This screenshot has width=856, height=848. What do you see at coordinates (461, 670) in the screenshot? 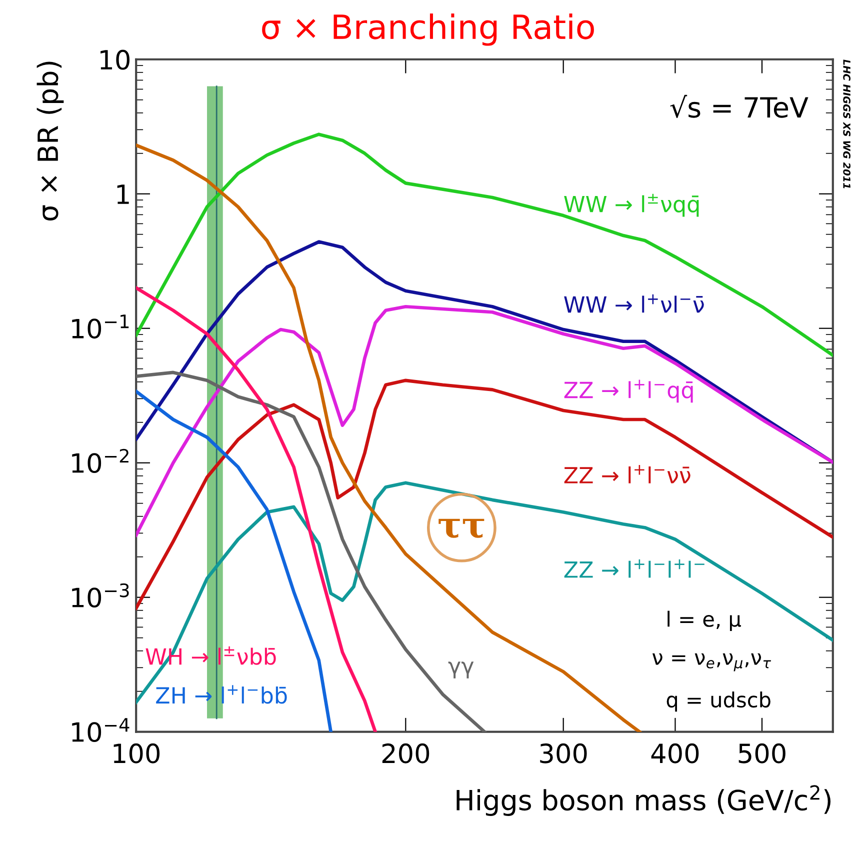
I see `series-label: γγ` at bounding box center [461, 670].